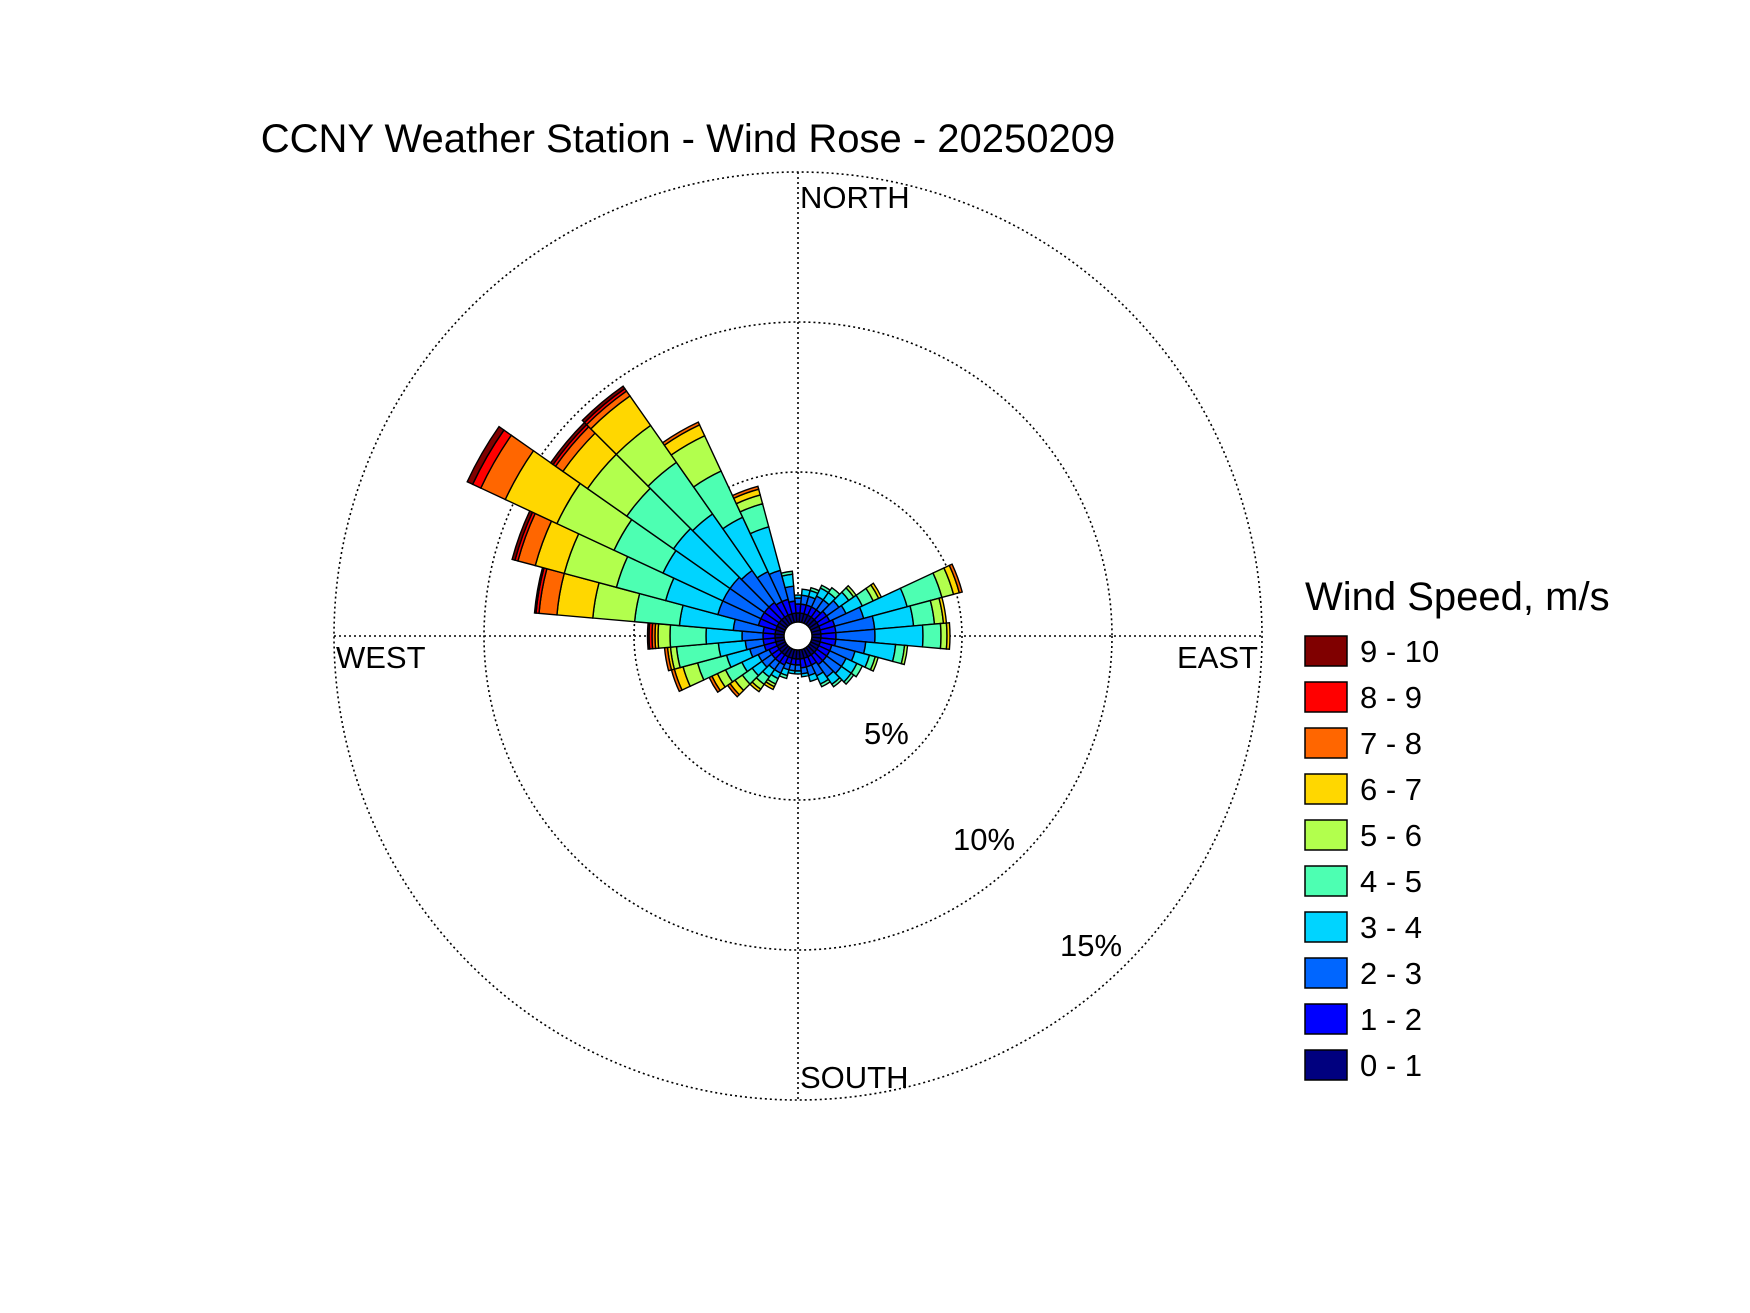  What do you see at coordinates (1391, 835) in the screenshot?
I see `legend-label-5: 5 - 6` at bounding box center [1391, 835].